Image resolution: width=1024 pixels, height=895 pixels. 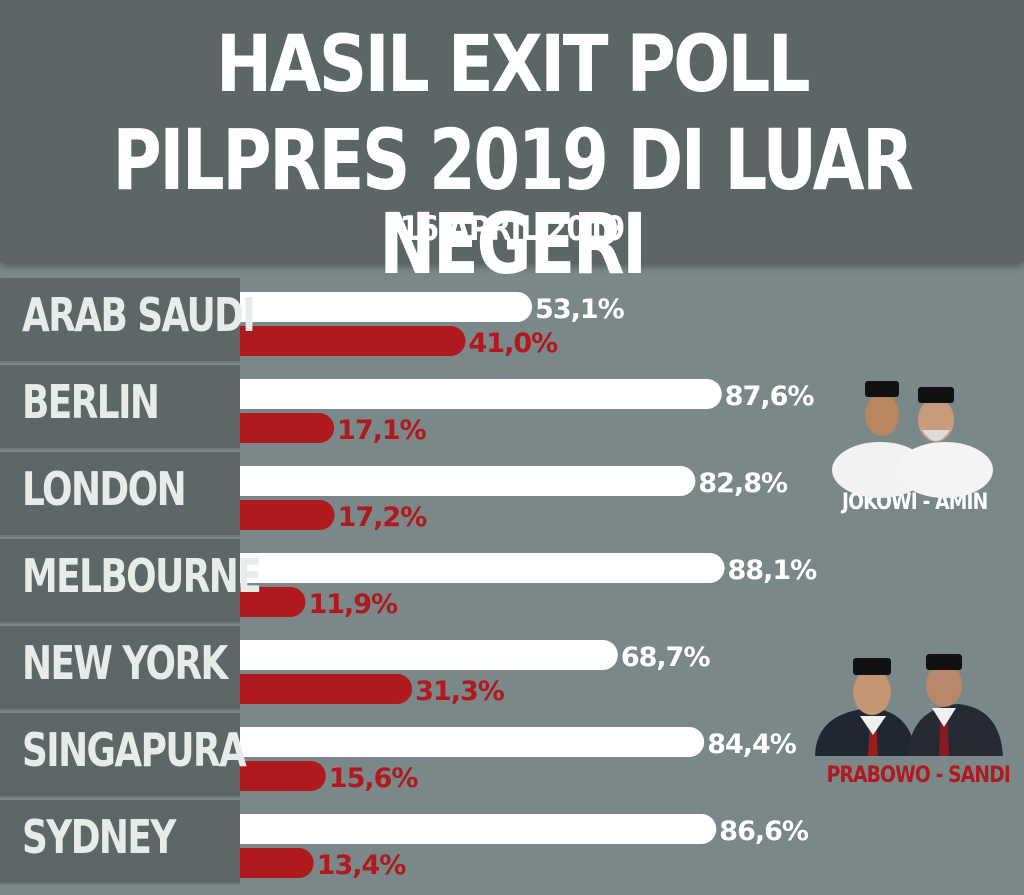 I want to click on value-label-jokowi-amin-1: 87,6%, so click(x=770, y=396).